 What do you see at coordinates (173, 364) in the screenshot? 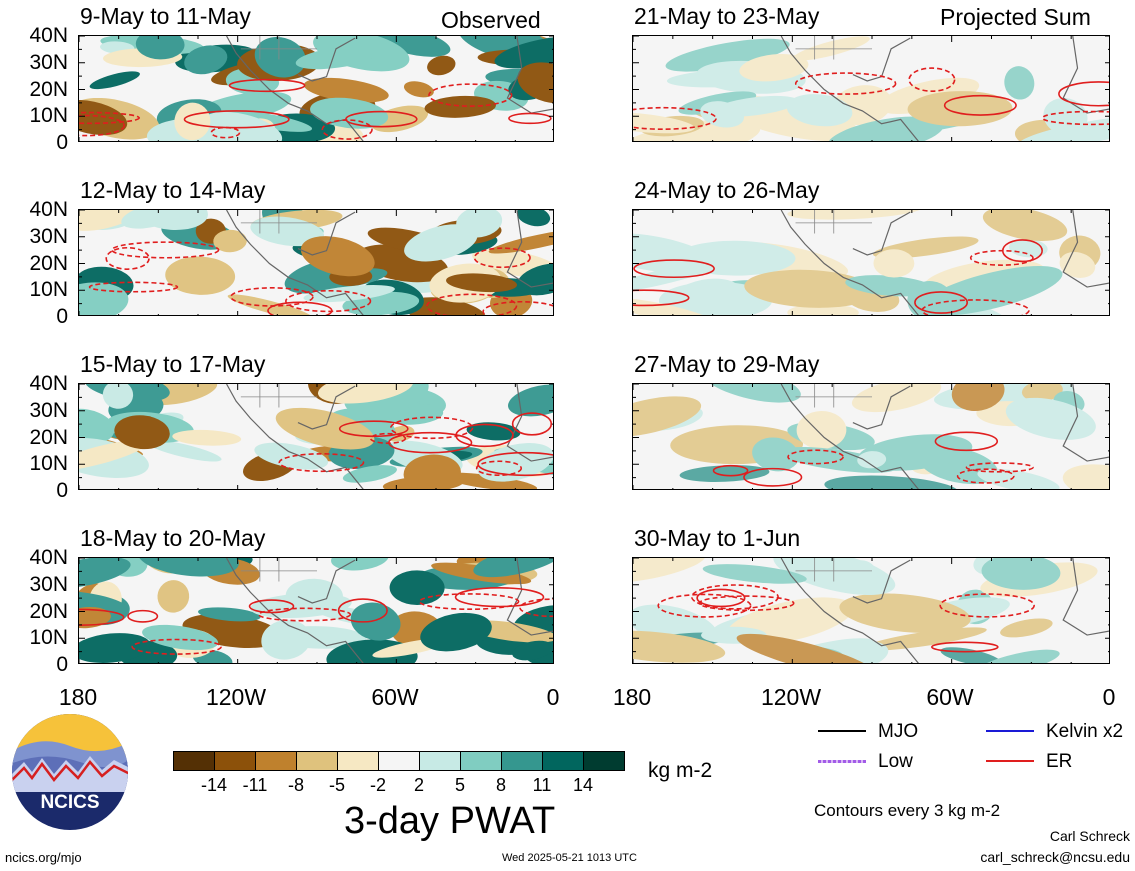
I see `panel-title: 15-May to 17-May` at bounding box center [173, 364].